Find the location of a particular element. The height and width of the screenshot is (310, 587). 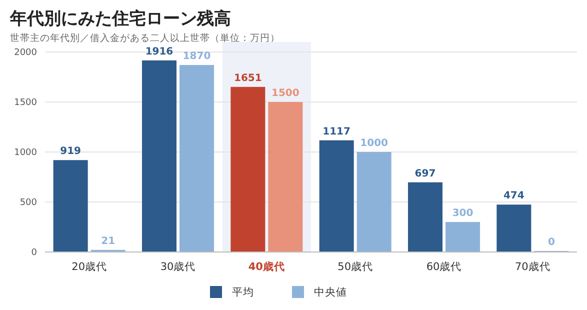

data-label: 1870 is located at coordinates (196, 56).